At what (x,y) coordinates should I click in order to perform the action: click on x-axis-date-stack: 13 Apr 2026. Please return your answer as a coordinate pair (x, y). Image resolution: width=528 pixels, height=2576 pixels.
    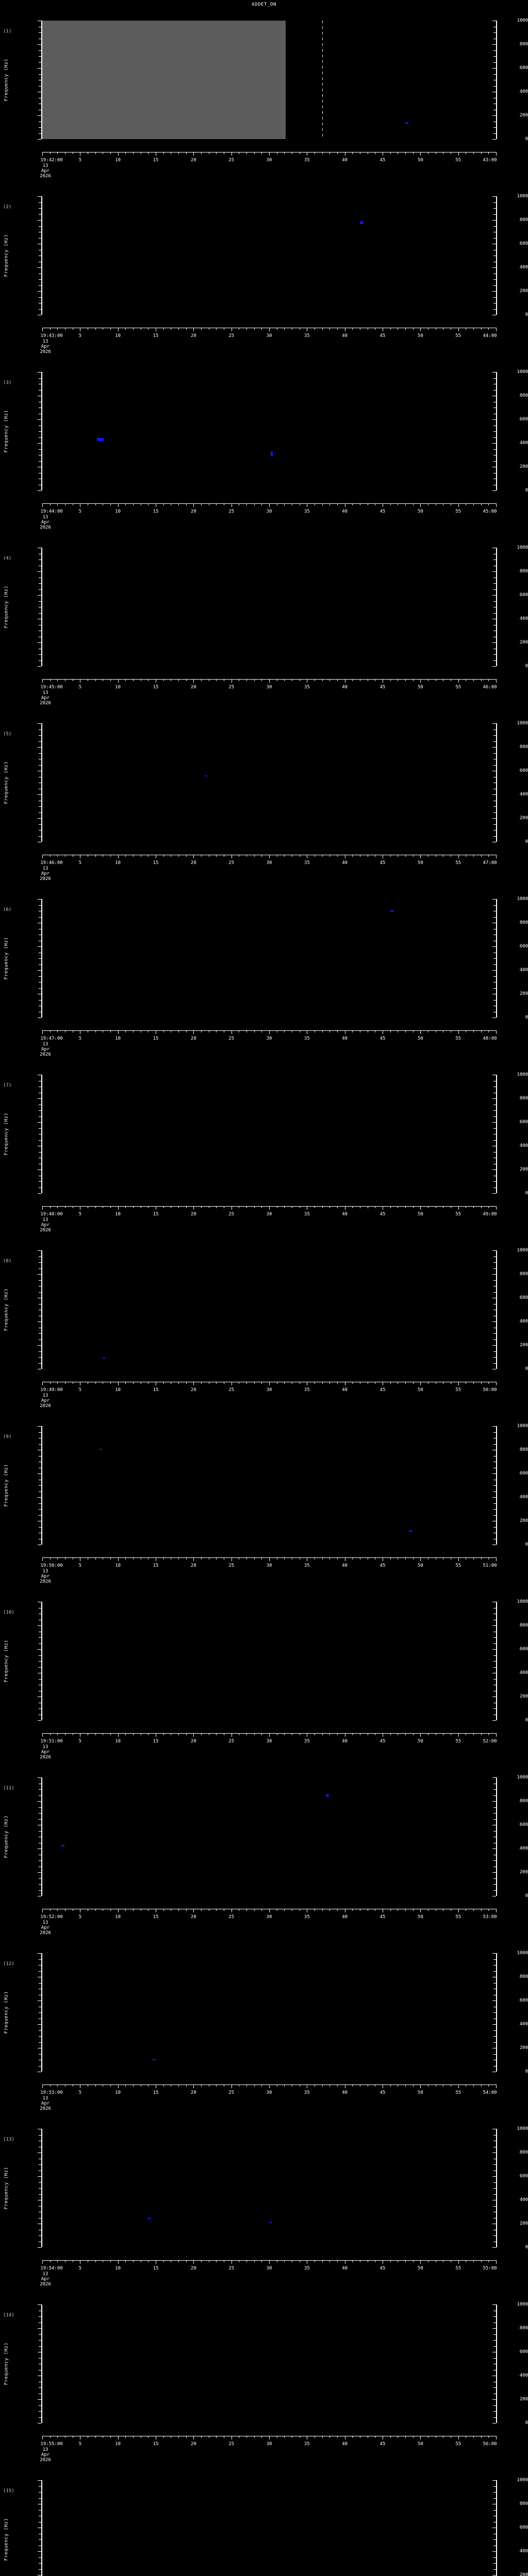
    Looking at the image, I should click on (45, 874).